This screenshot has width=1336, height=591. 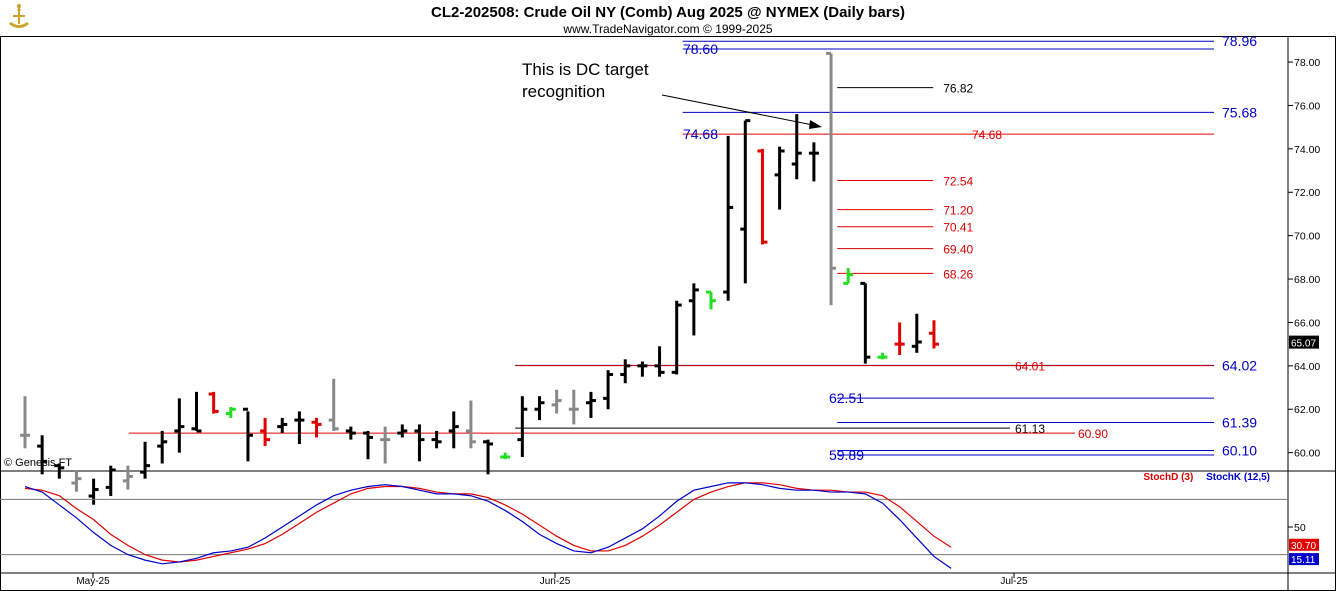 What do you see at coordinates (958, 182) in the screenshot?
I see `level-label-72.54: 72.54` at bounding box center [958, 182].